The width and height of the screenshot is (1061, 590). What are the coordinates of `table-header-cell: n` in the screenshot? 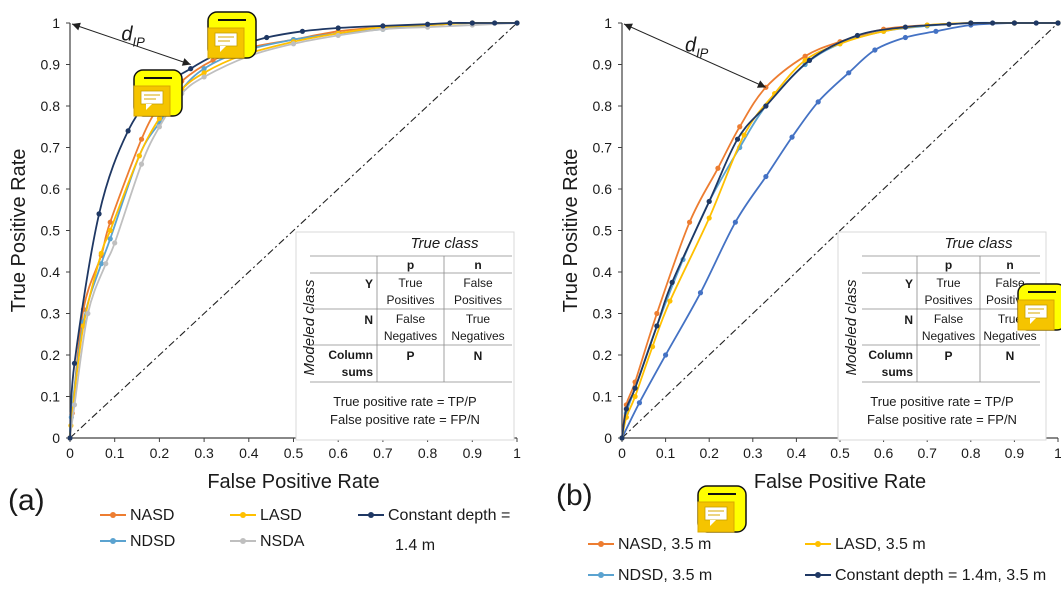 It's located at (477, 265).